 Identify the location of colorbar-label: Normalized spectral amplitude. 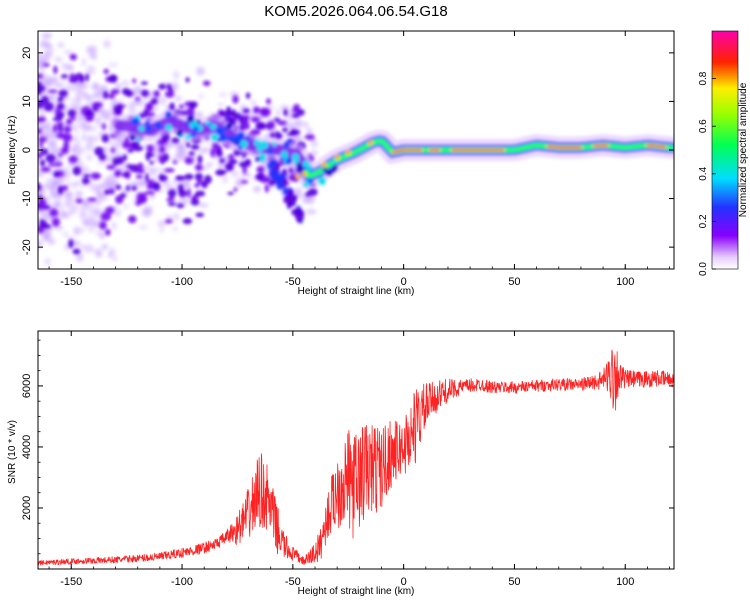
(743, 149).